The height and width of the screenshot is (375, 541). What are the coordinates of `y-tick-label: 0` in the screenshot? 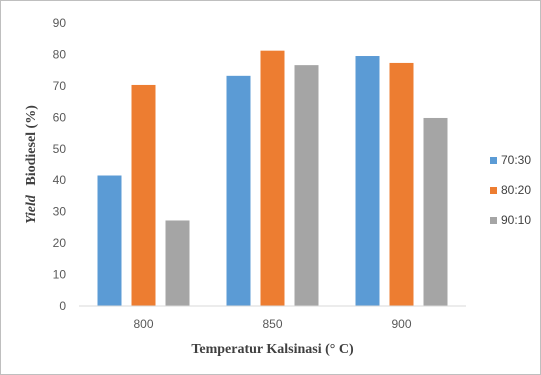 It's located at (62, 306).